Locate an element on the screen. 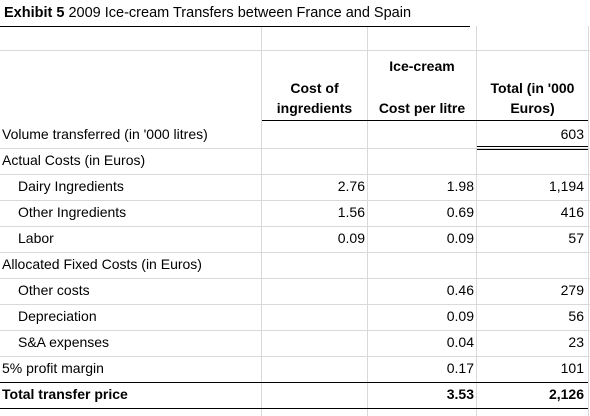 Image resolution: width=590 pixels, height=416 pixels. row-label: Depreciation is located at coordinates (57, 316).